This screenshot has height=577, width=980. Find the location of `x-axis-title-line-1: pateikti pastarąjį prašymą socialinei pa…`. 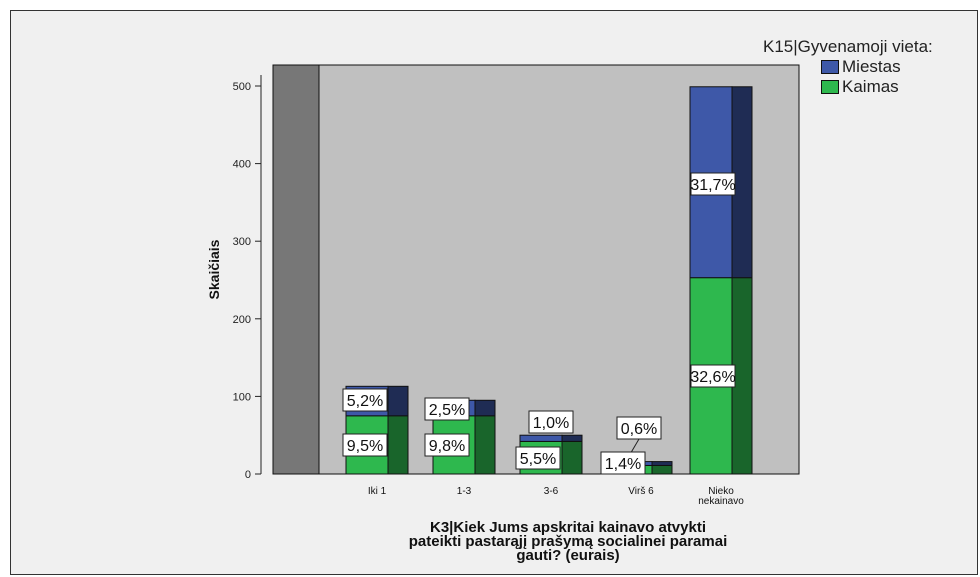

x-axis-title-line-1: pateikti pastarąjį prašymą socialinei pa… is located at coordinates (568, 541).